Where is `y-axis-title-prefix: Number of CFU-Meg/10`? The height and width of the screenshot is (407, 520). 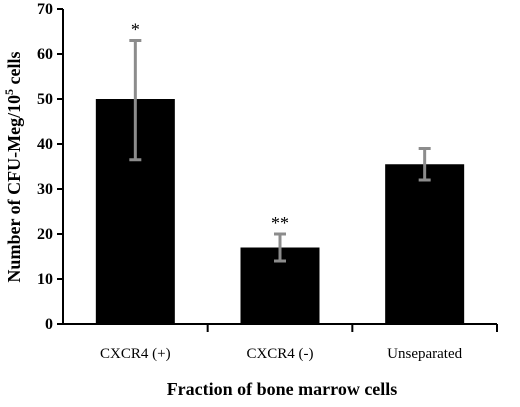
y-axis-title-prefix: Number of CFU-Meg/10 is located at coordinates (14, 189).